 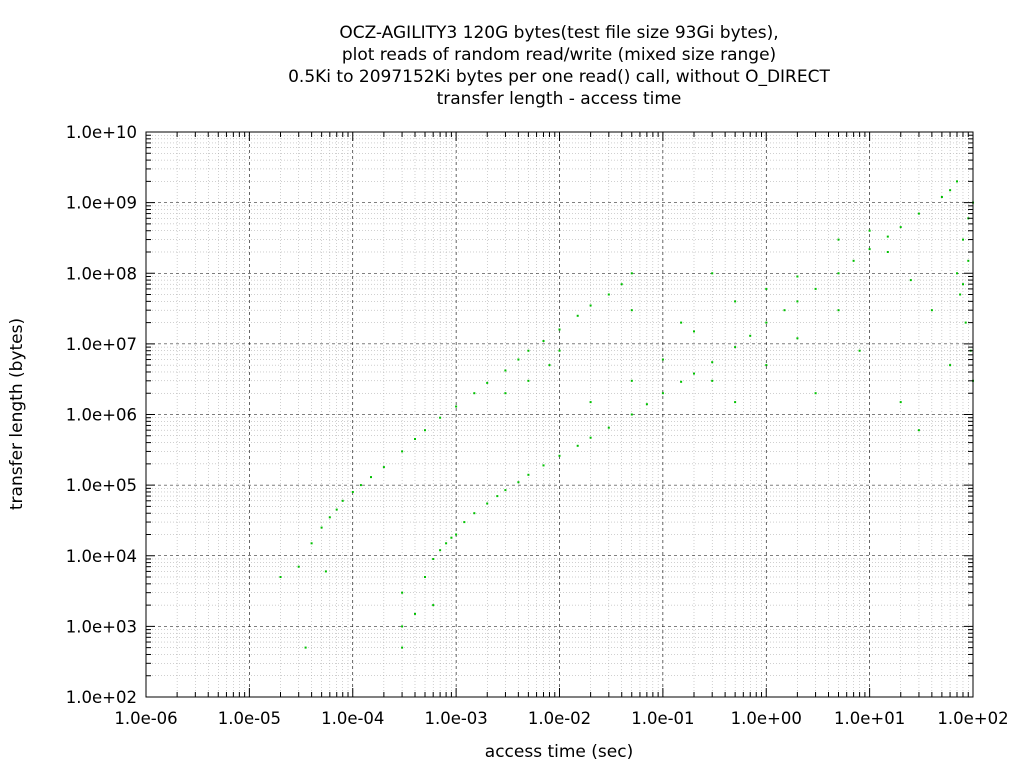 I want to click on x-tick-label: 1.0e-01, so click(x=662, y=718).